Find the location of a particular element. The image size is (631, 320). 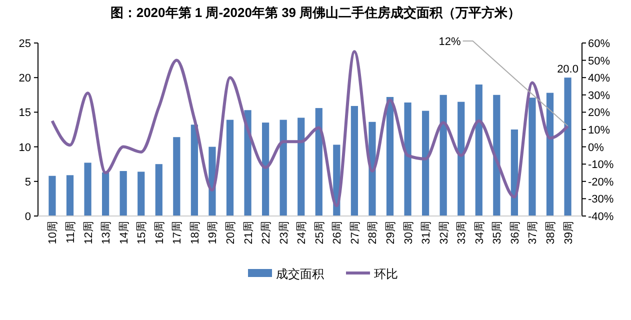

x-tick-label: 30周 is located at coordinates (408, 232).